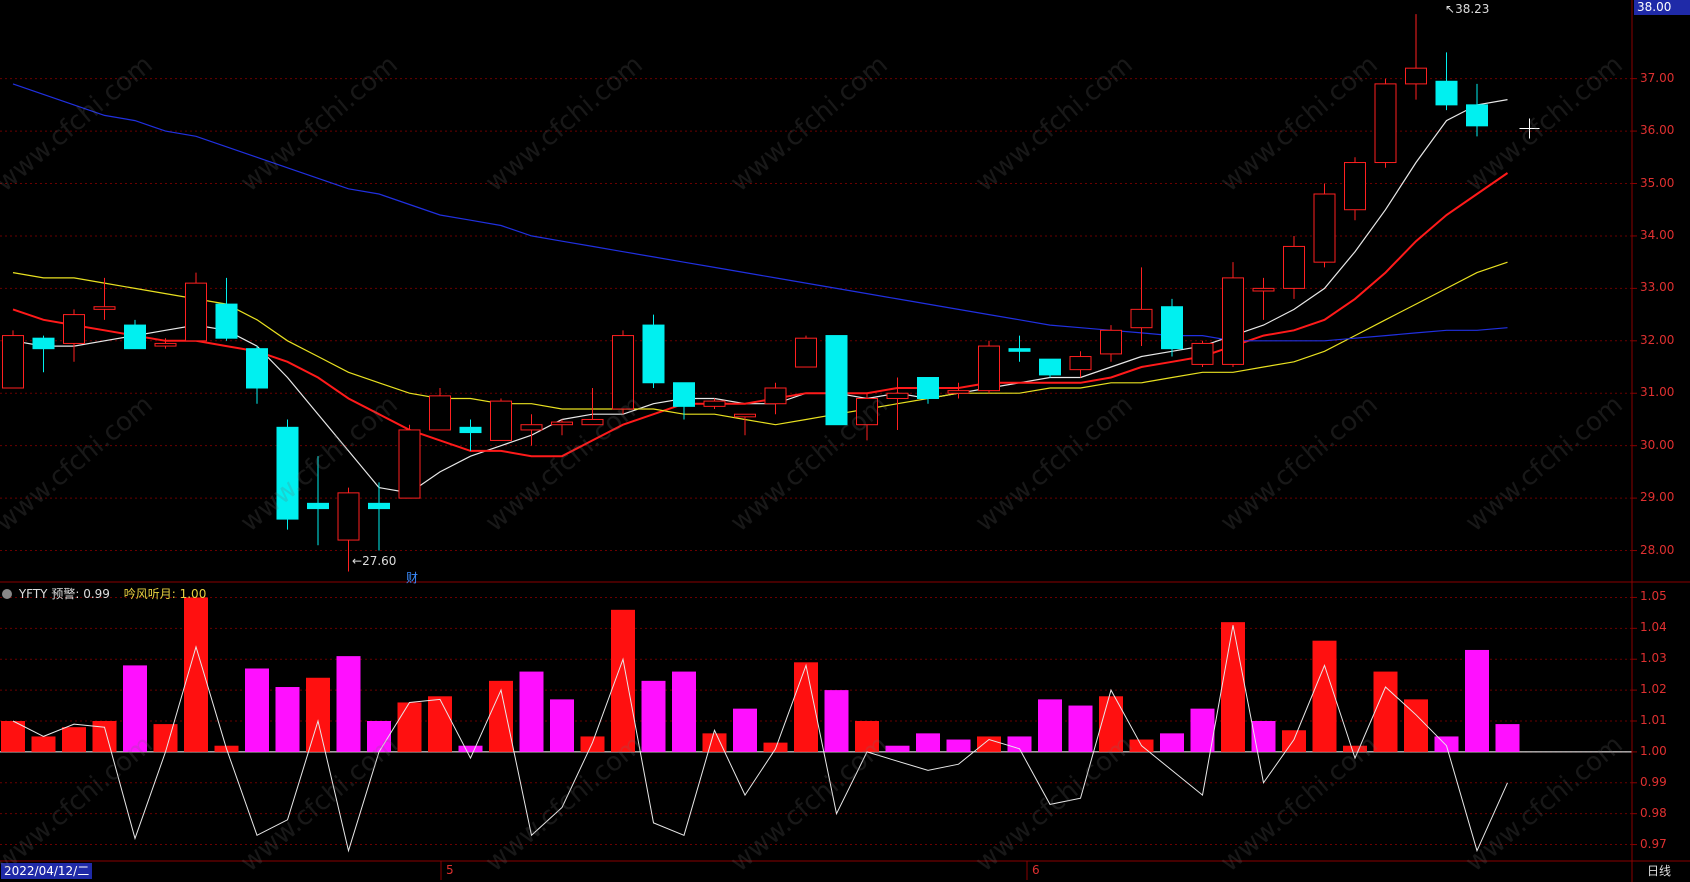  Describe the element at coordinates (47, 871) in the screenshot. I see `cursor-date: 2022/04/12/二` at that location.